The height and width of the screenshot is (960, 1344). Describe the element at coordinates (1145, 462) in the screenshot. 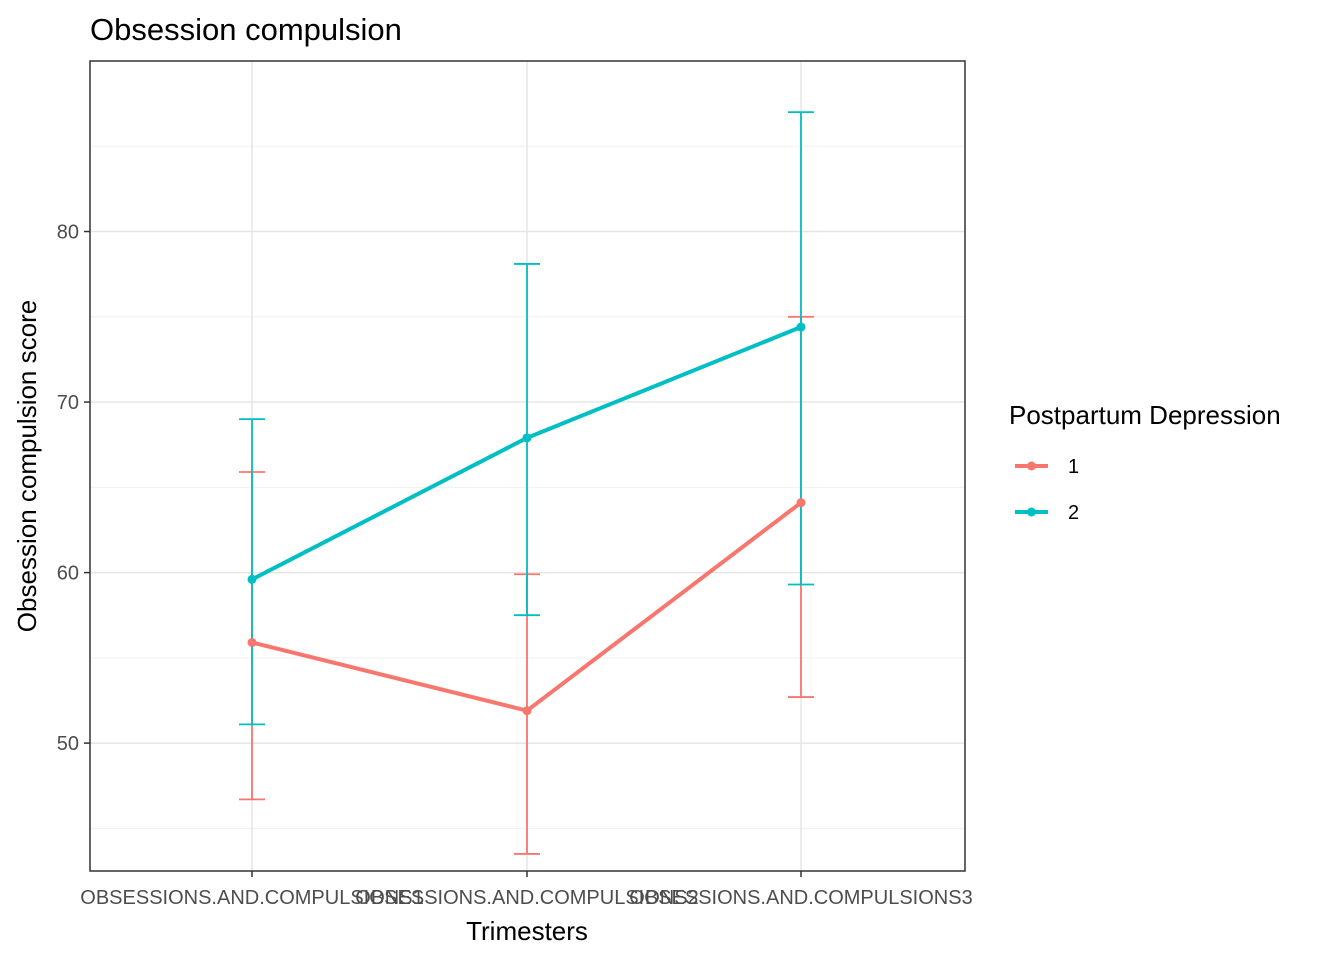

I see `legend: Postpartum Depression 12` at that location.